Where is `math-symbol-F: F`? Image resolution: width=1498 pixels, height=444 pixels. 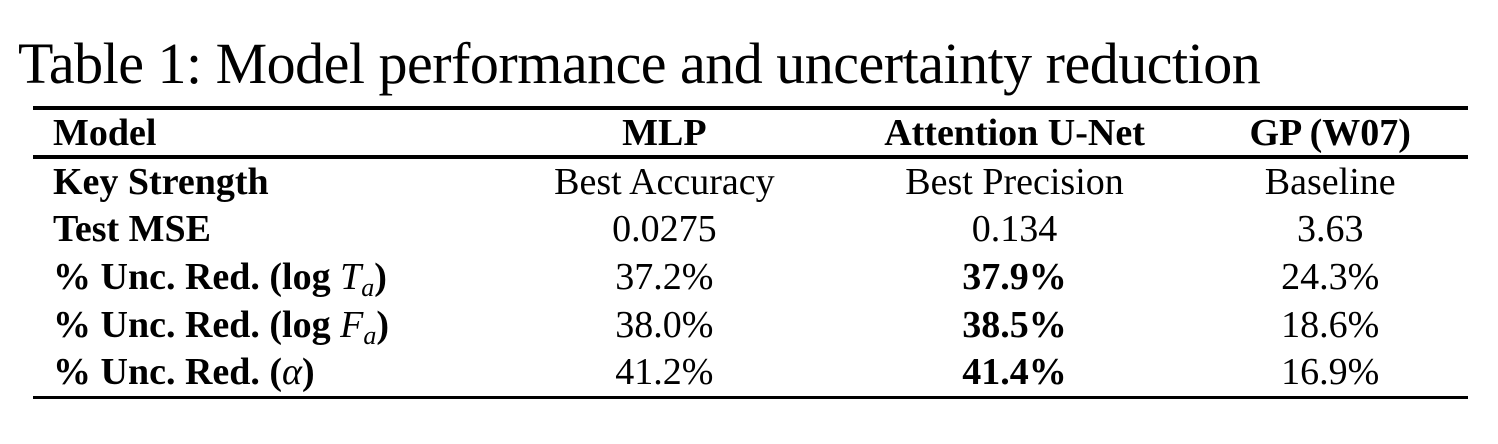
math-symbol-F: F is located at coordinates (352, 325).